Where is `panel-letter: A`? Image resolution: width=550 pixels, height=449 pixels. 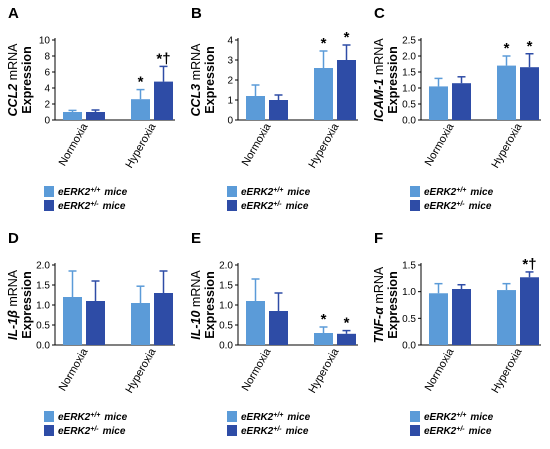 panel-letter: A is located at coordinates (13, 13).